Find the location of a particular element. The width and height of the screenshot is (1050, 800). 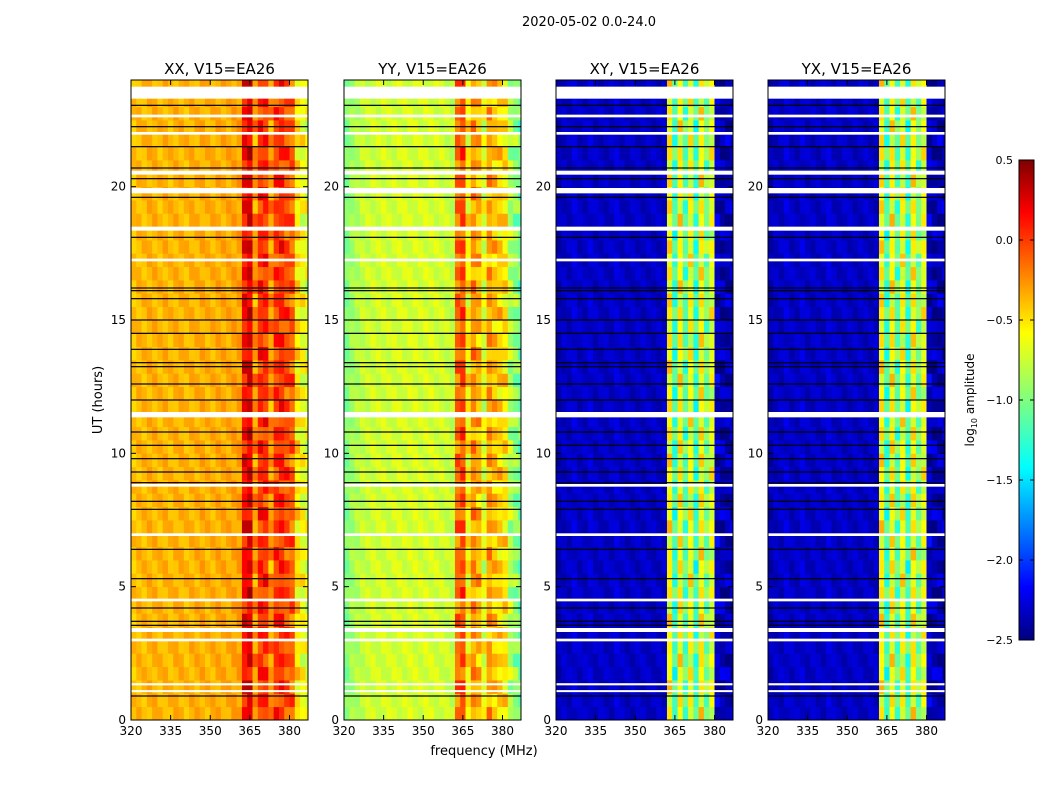

time-line is located at coordinates (219, 501).